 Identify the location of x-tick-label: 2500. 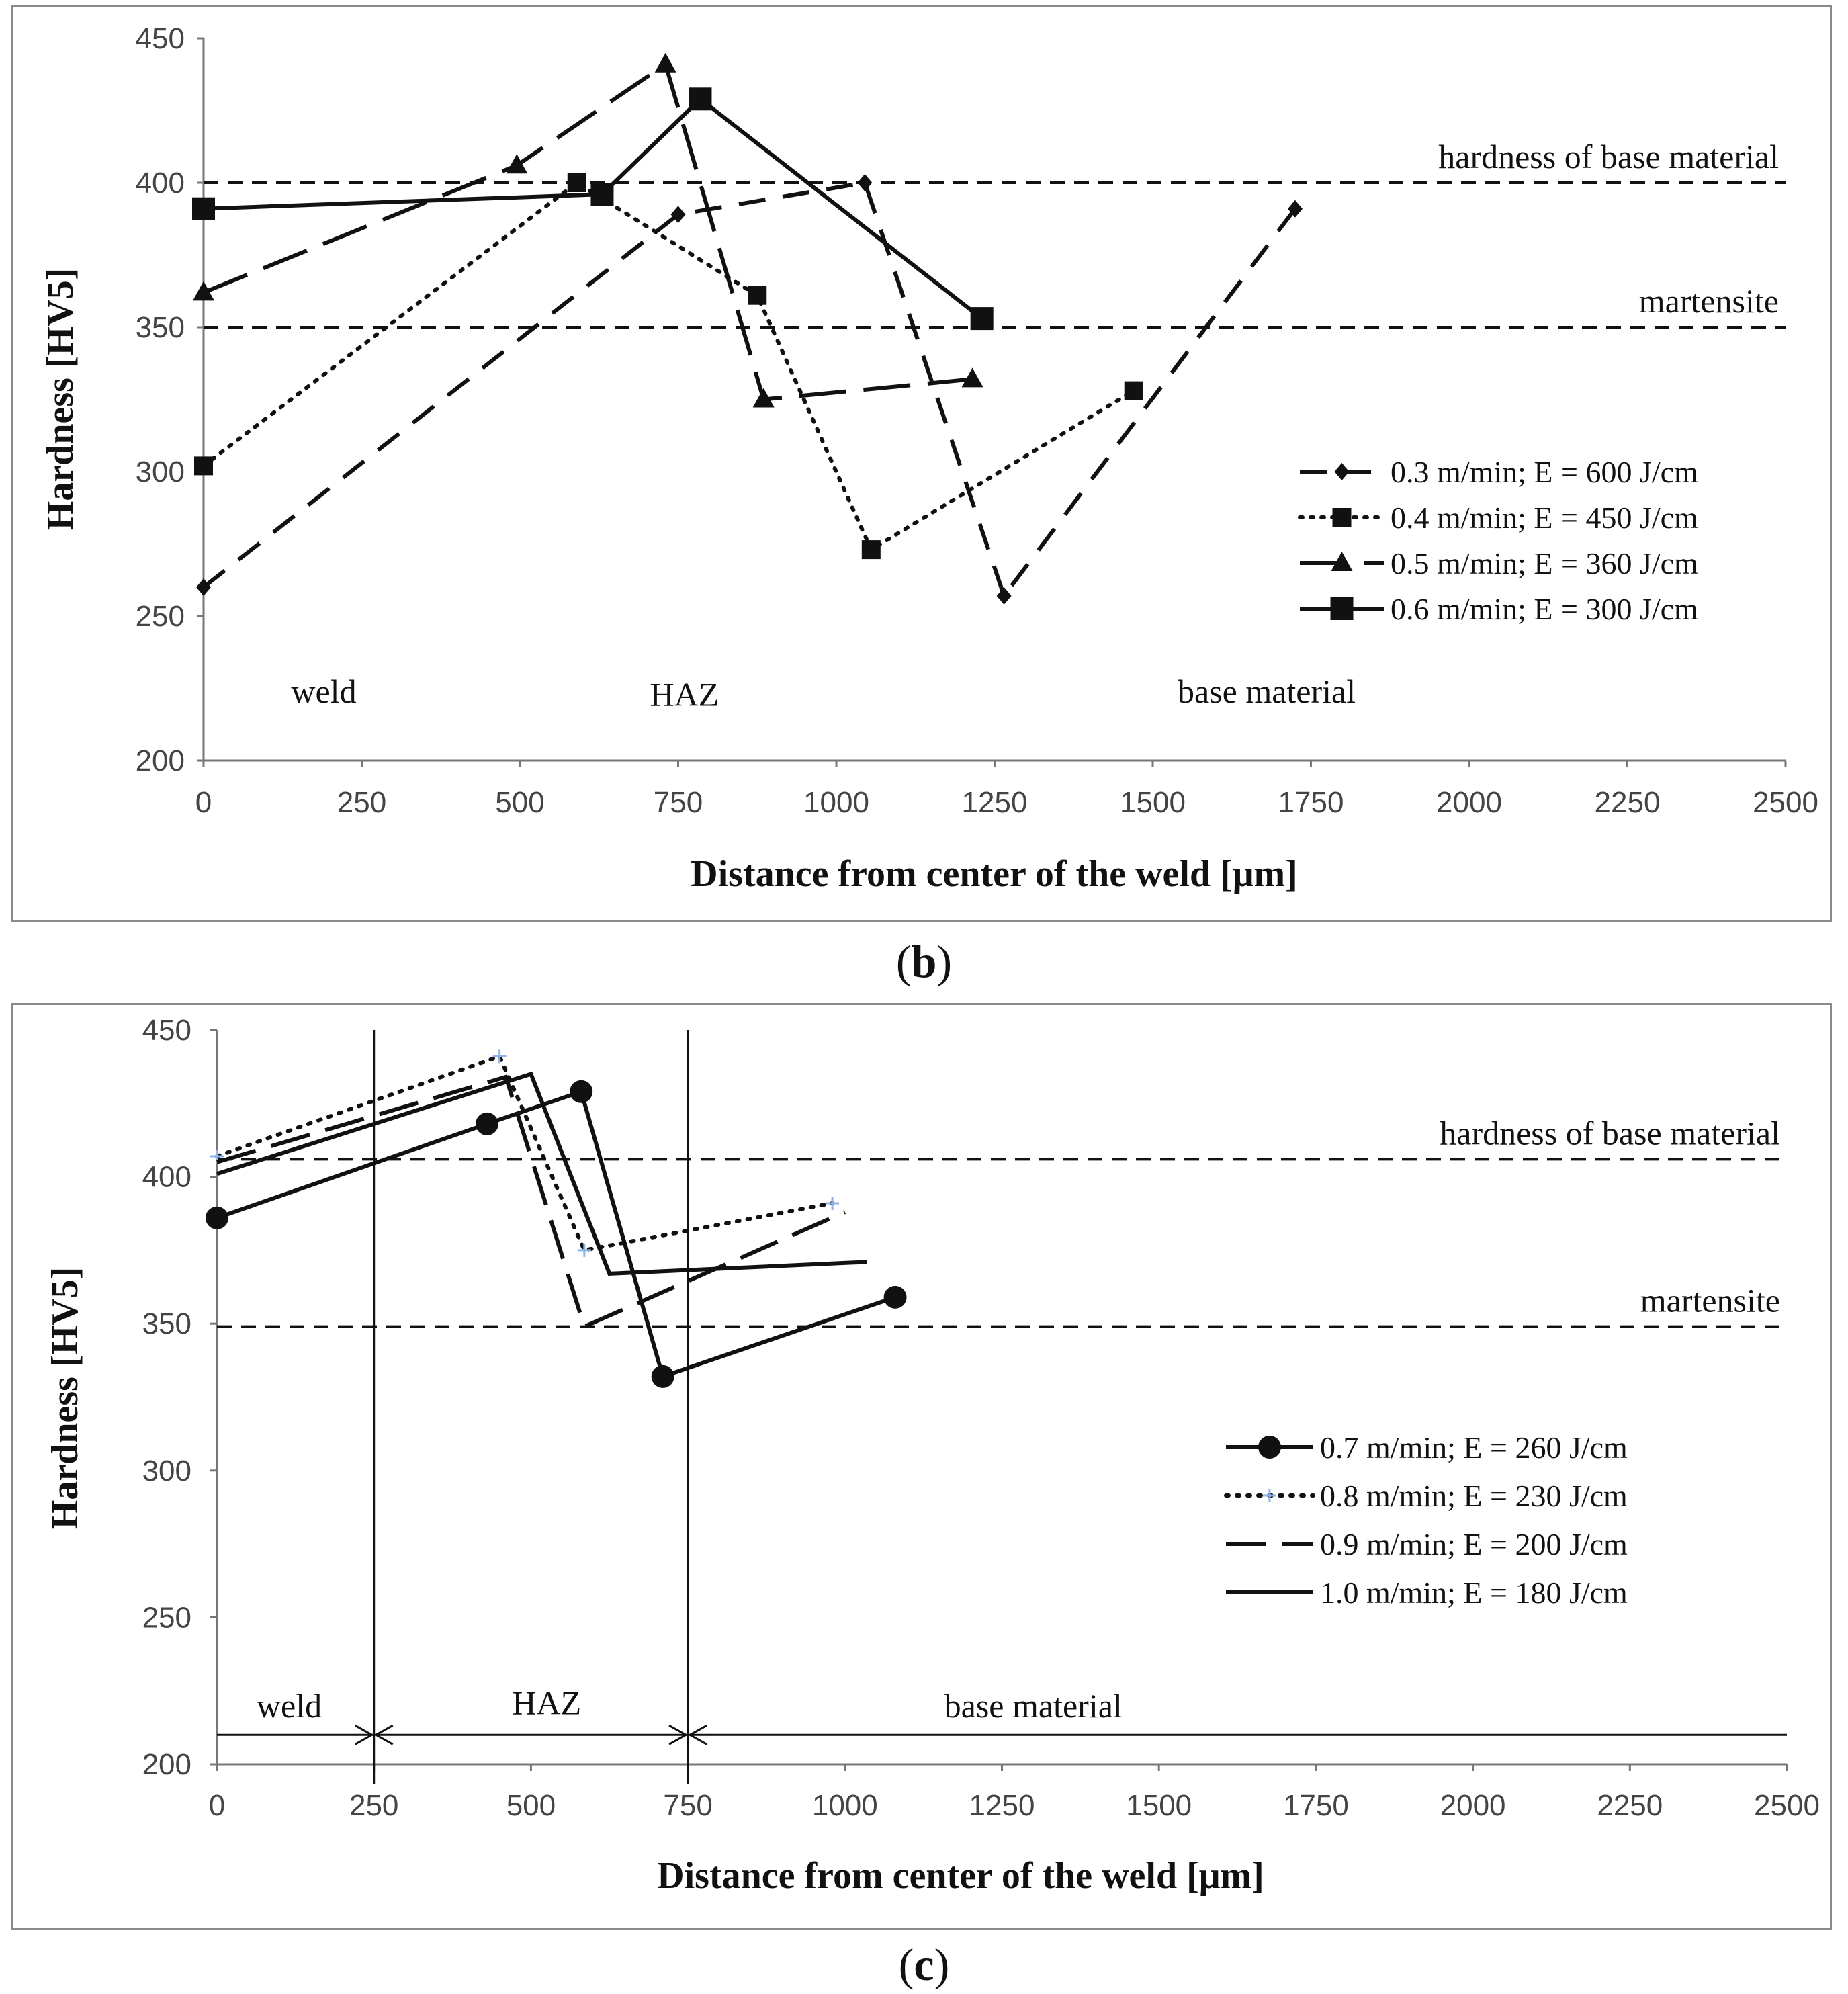
(1787, 1805).